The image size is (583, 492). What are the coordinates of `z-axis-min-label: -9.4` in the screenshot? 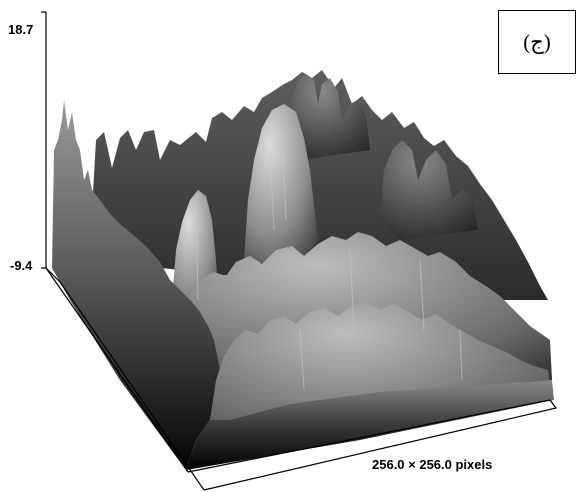 It's located at (21, 265).